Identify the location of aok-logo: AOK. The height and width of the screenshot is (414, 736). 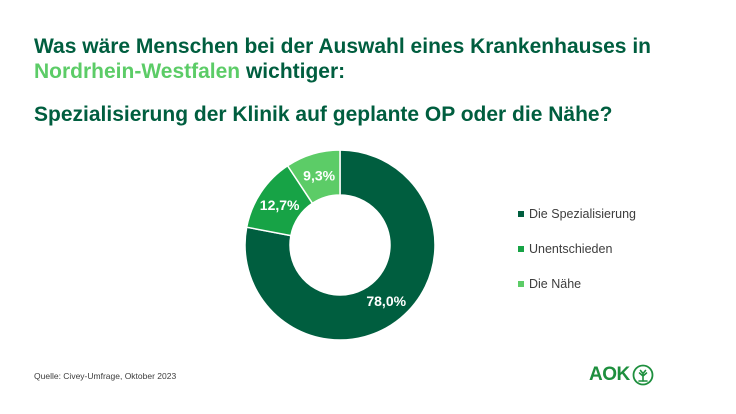
(621, 375).